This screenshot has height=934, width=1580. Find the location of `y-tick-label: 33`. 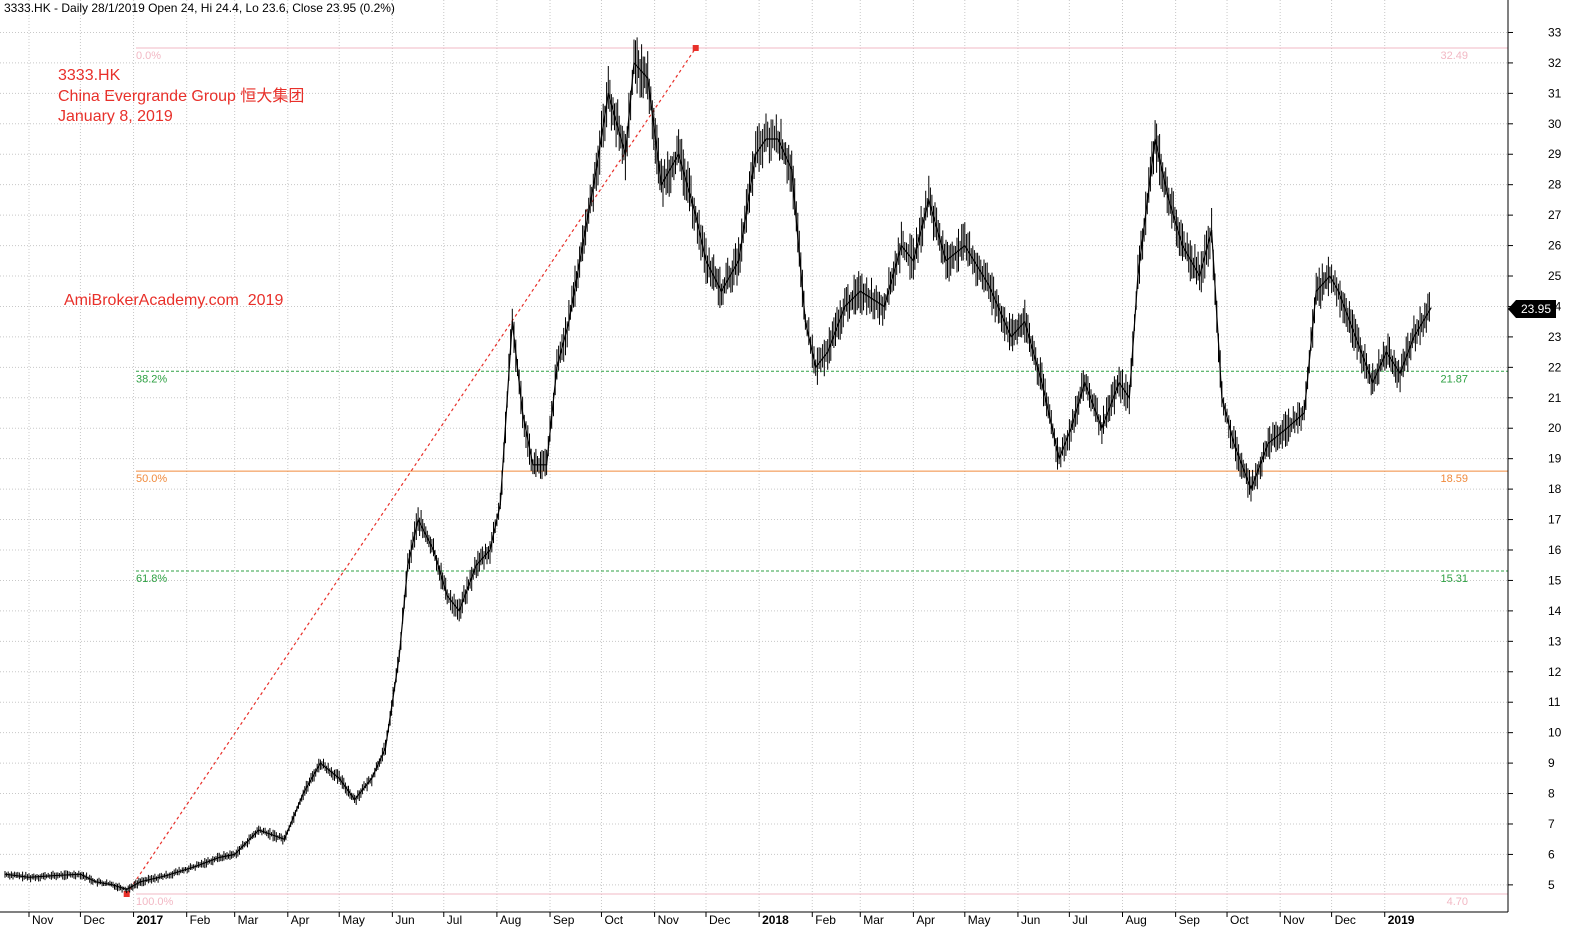

y-tick-label: 33 is located at coordinates (1555, 32).